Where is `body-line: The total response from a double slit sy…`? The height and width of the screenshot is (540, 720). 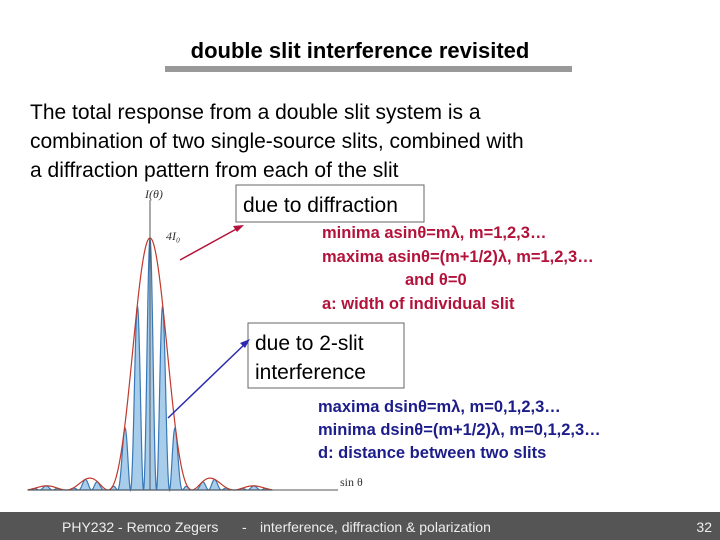
body-line: The total response from a double slit sy… is located at coordinates (255, 112).